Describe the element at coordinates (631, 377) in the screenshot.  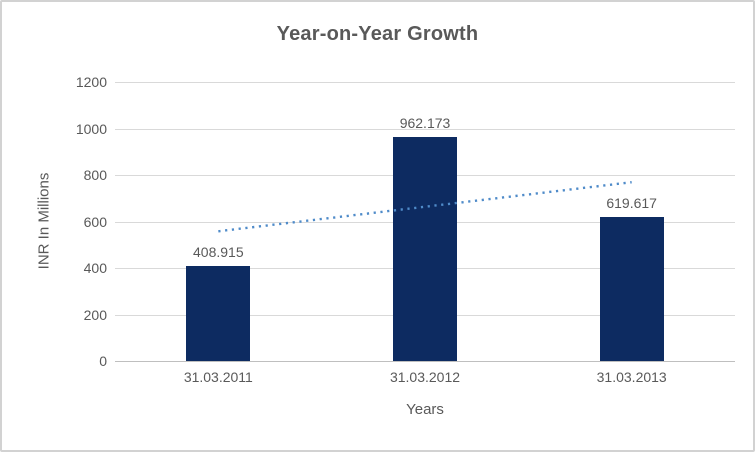
I see `x-tick-label: 31.03.2013` at that location.